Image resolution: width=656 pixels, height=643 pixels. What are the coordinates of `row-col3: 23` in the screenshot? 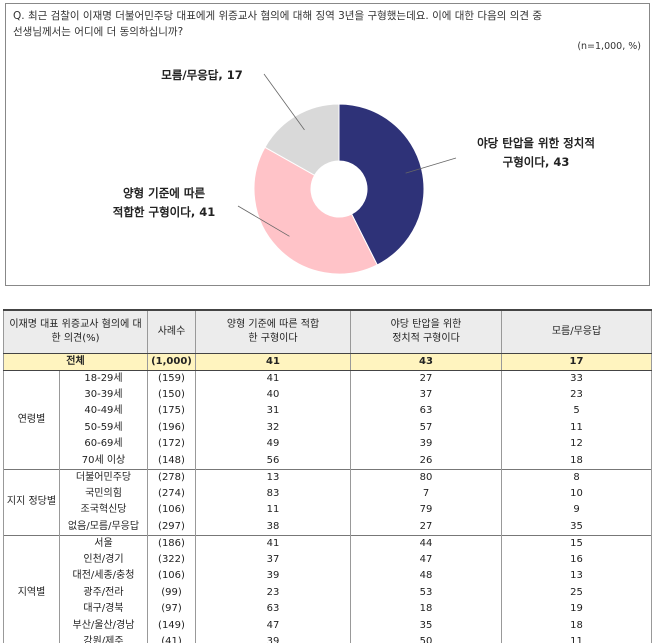 It's located at (576, 394).